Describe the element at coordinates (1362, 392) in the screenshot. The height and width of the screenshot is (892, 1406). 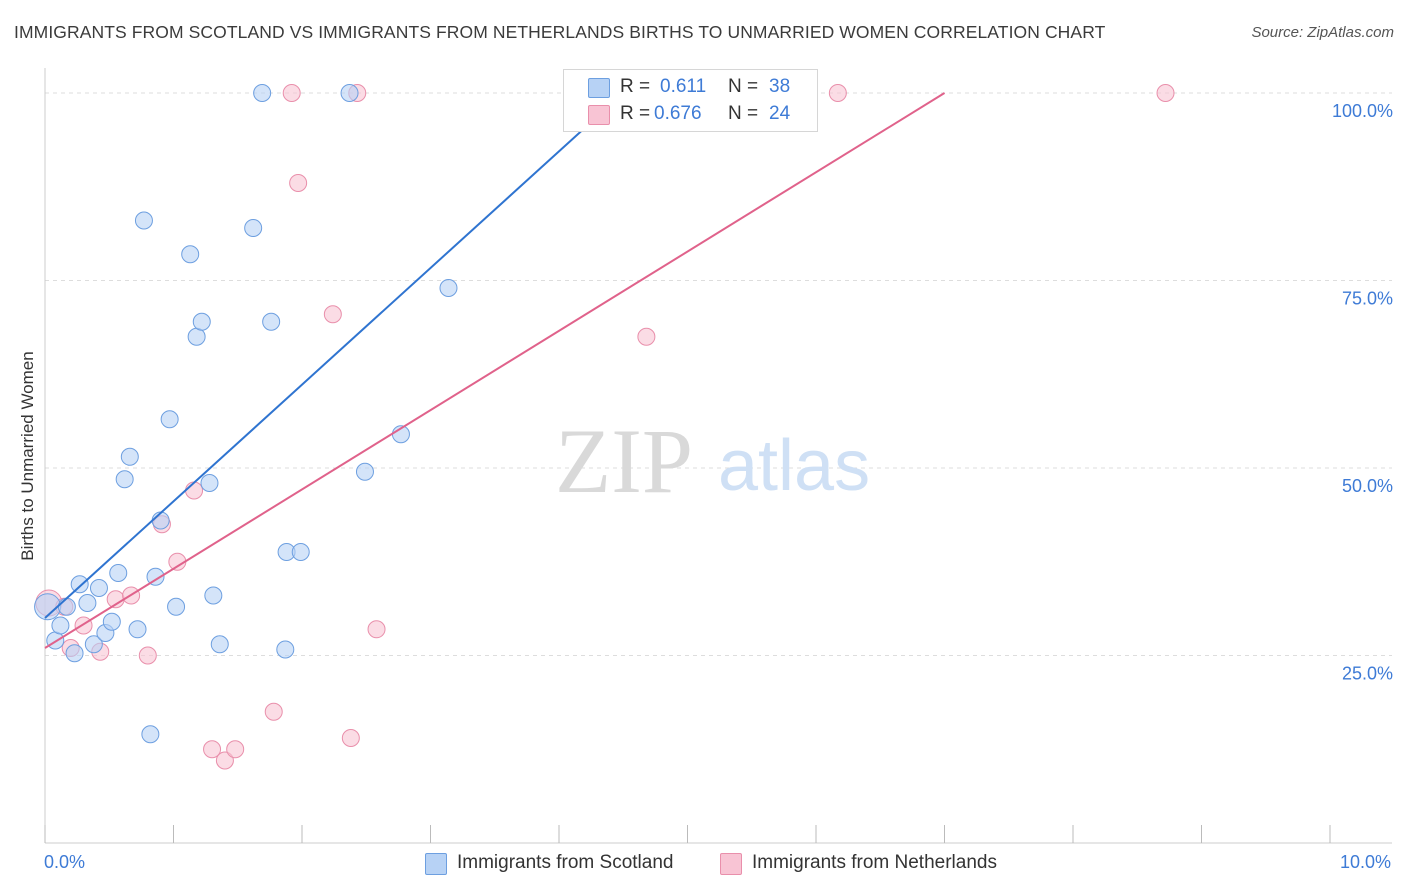
I see `y-tick-labels: 25.0% 50.0% 75.0% 100.0%` at that location.